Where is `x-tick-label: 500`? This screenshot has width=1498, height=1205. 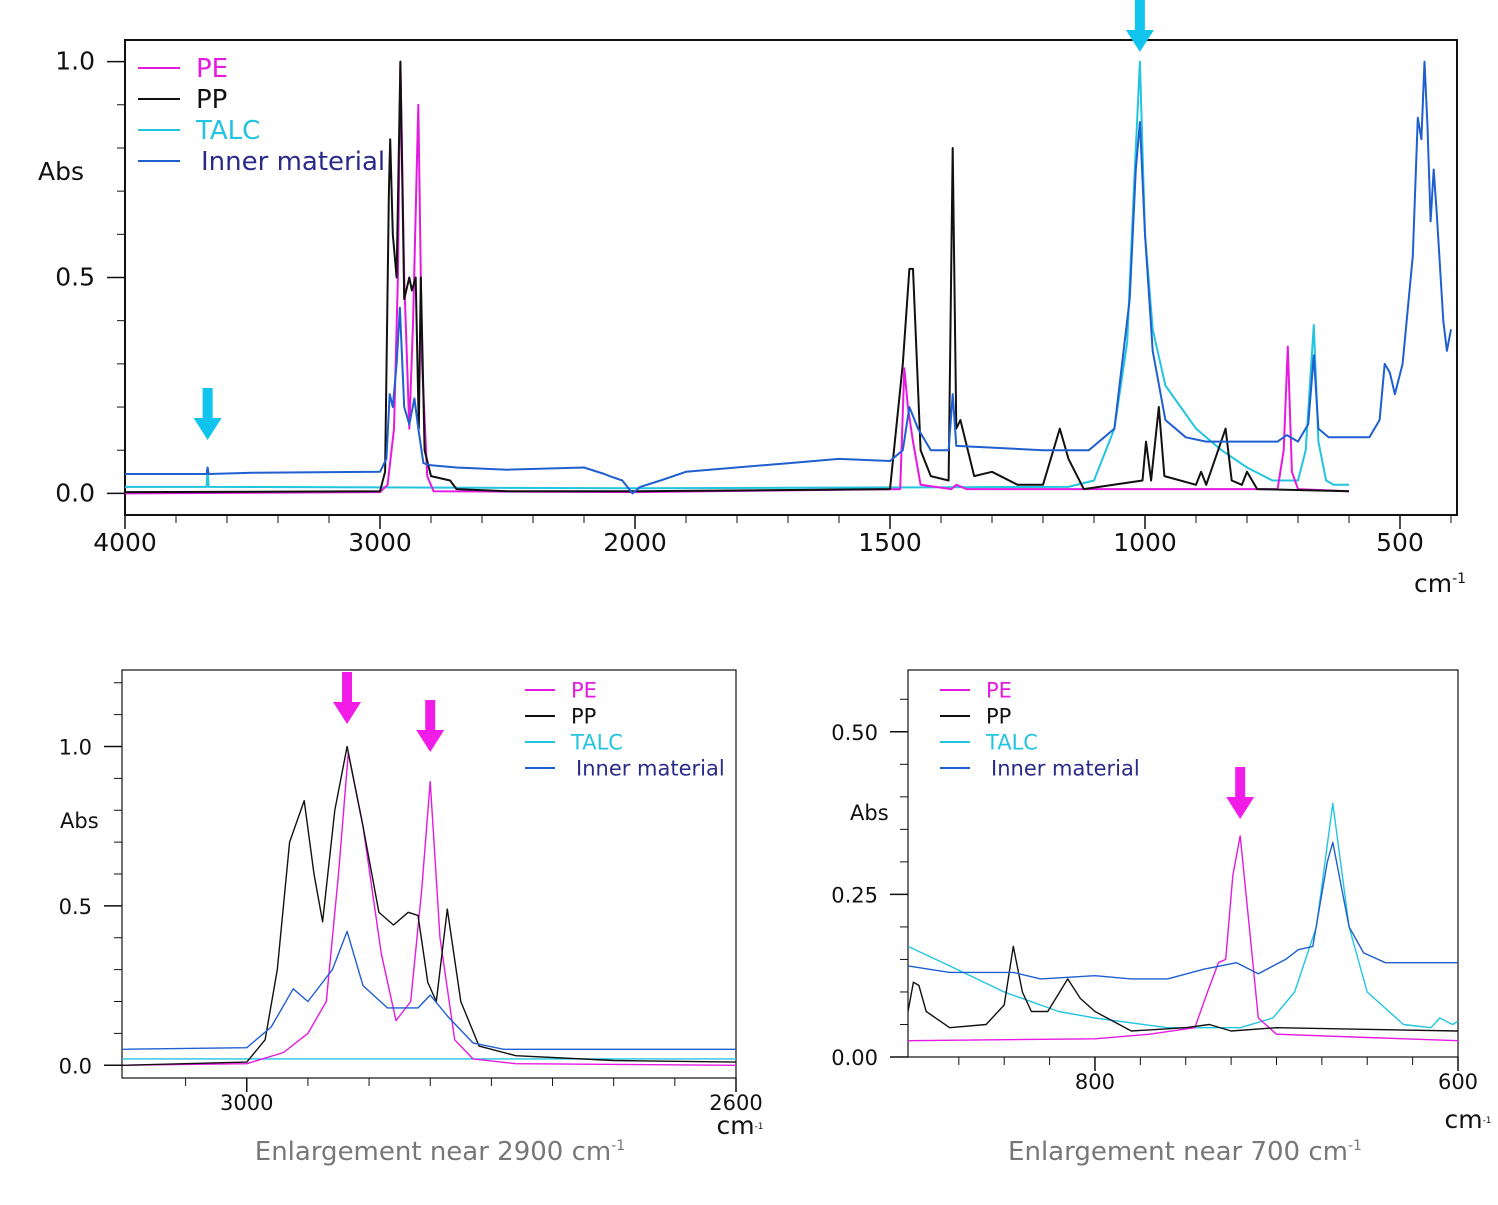 x-tick-label: 500 is located at coordinates (1400, 542).